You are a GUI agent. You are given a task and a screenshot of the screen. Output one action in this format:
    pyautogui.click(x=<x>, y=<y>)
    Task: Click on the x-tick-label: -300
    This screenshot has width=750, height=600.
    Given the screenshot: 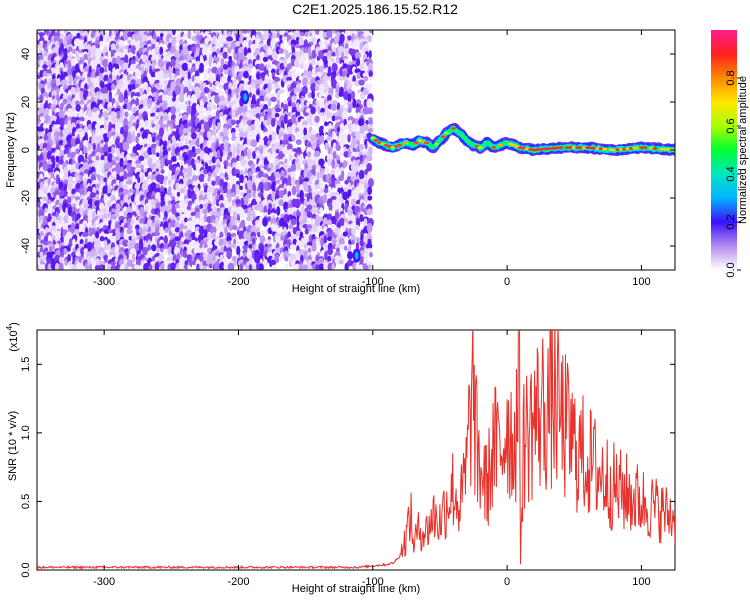 What is the action you would take?
    pyautogui.click(x=104, y=282)
    